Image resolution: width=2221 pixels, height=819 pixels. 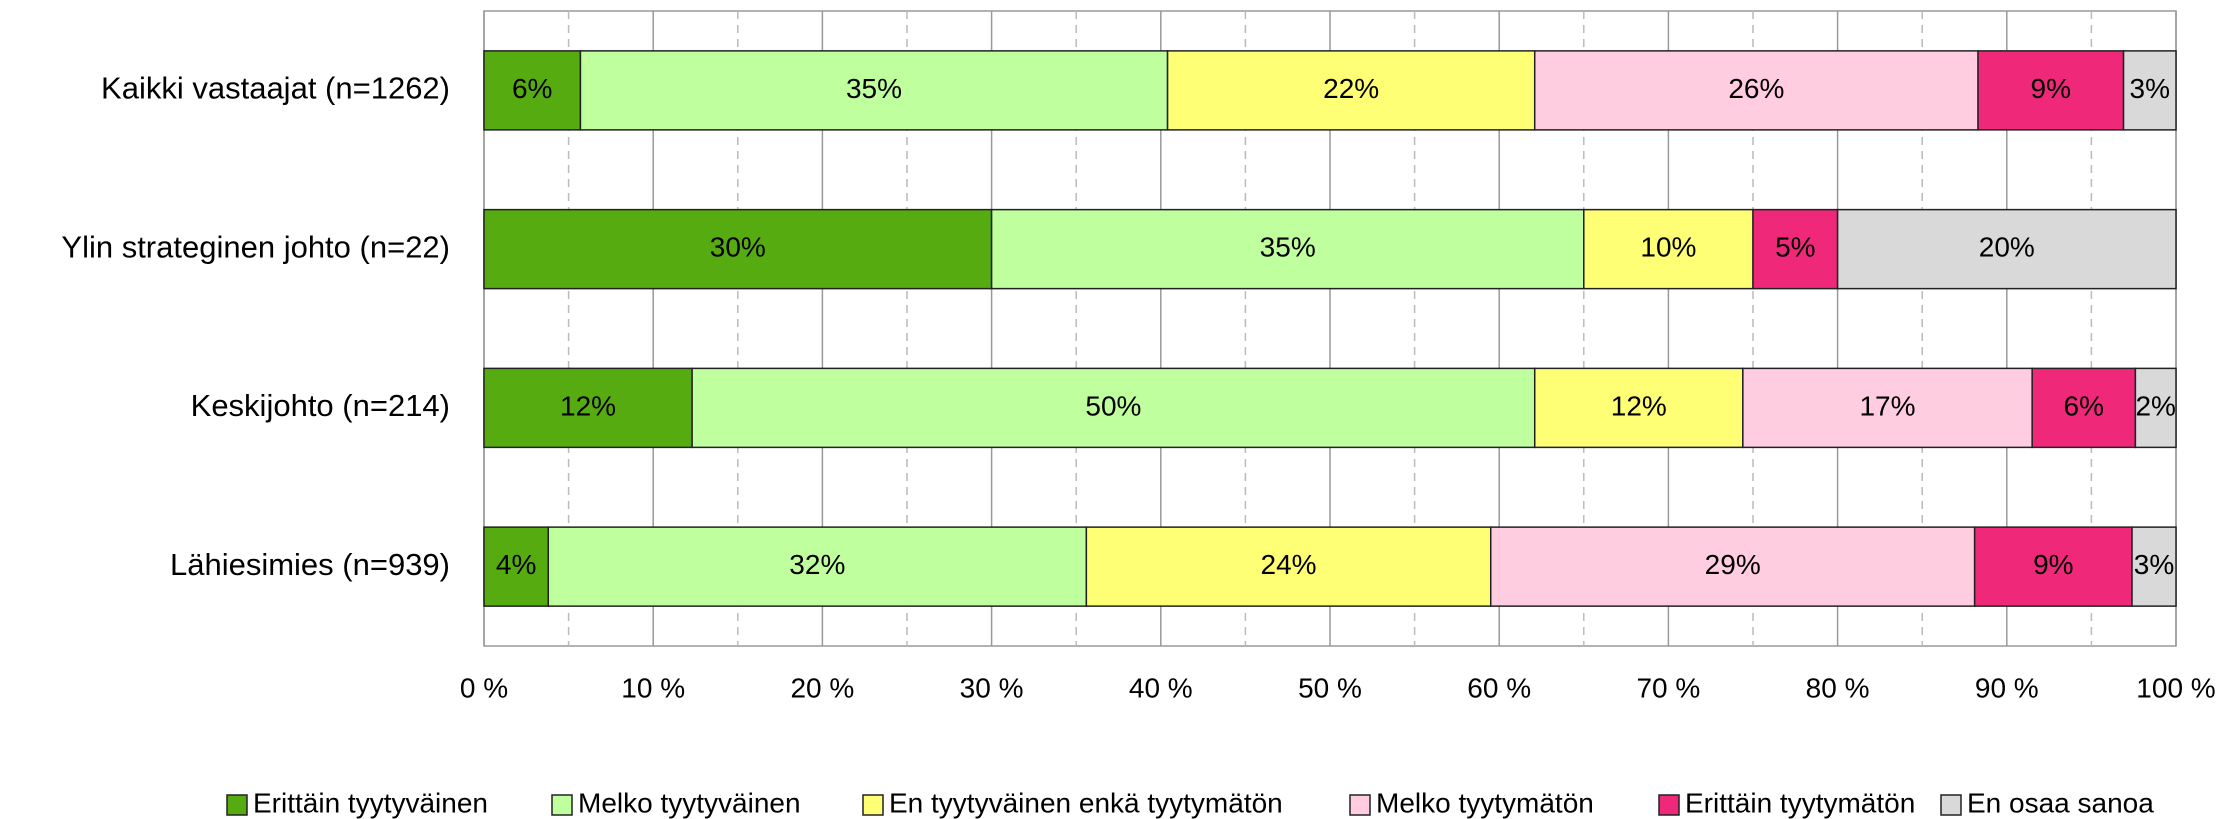 I want to click on legend-label: Melko tyytymätön, so click(x=1485, y=802).